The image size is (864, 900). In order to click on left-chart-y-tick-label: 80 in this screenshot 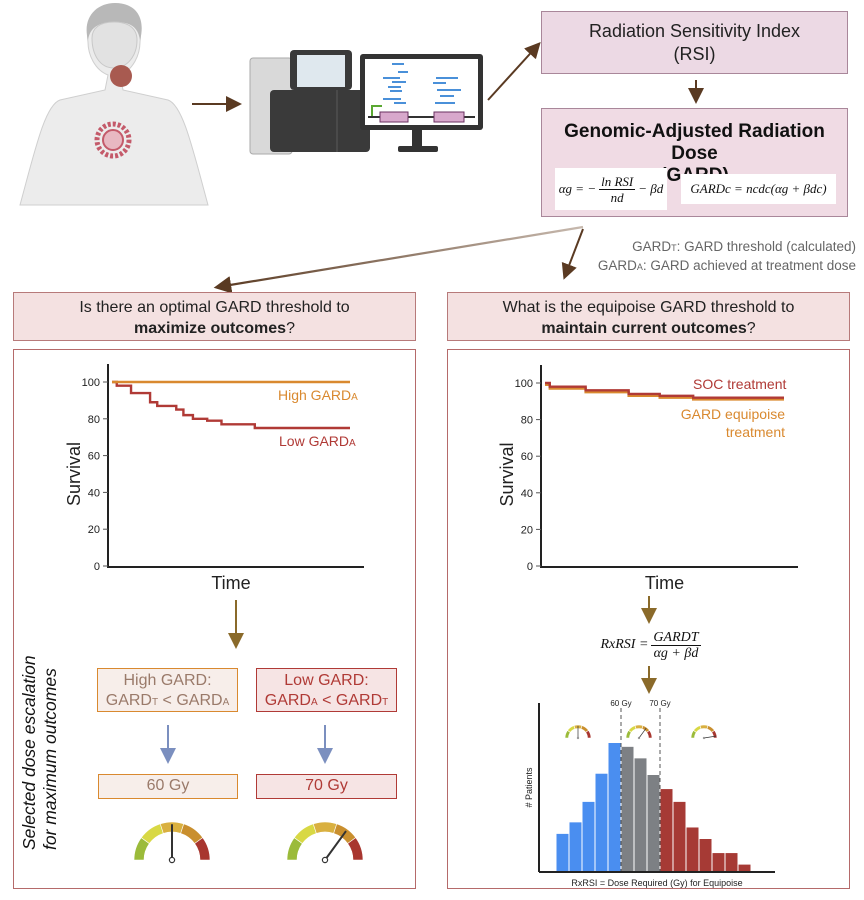, I will do `click(94, 420)`.